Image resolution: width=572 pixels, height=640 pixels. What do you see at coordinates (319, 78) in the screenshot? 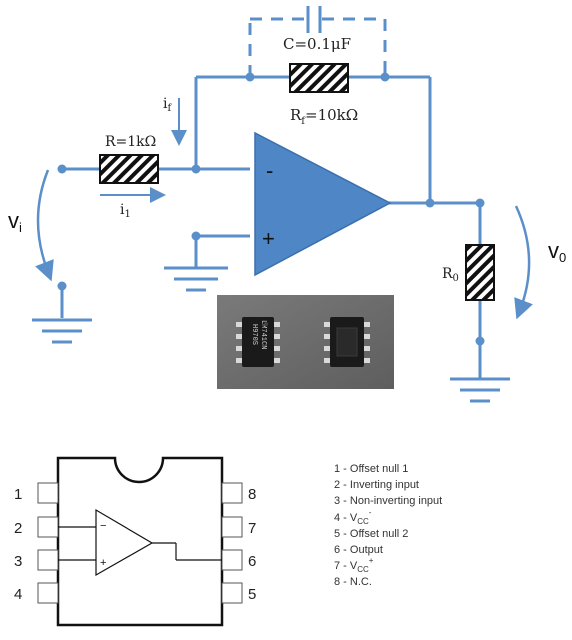
I see `feedback-resistor` at bounding box center [319, 78].